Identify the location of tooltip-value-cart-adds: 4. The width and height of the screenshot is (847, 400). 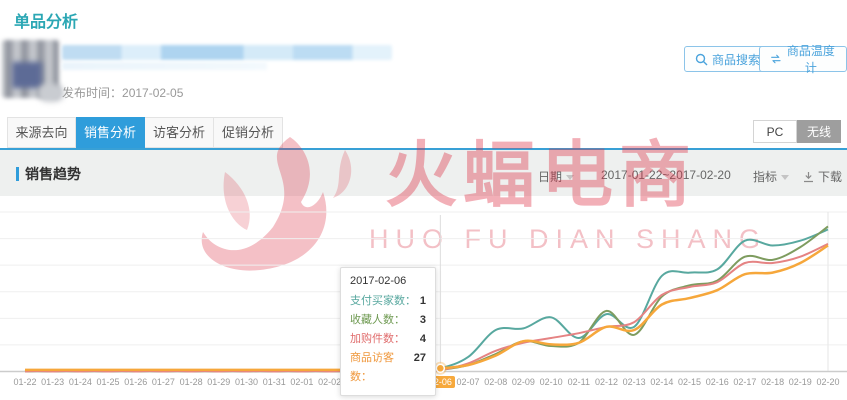
(422, 339).